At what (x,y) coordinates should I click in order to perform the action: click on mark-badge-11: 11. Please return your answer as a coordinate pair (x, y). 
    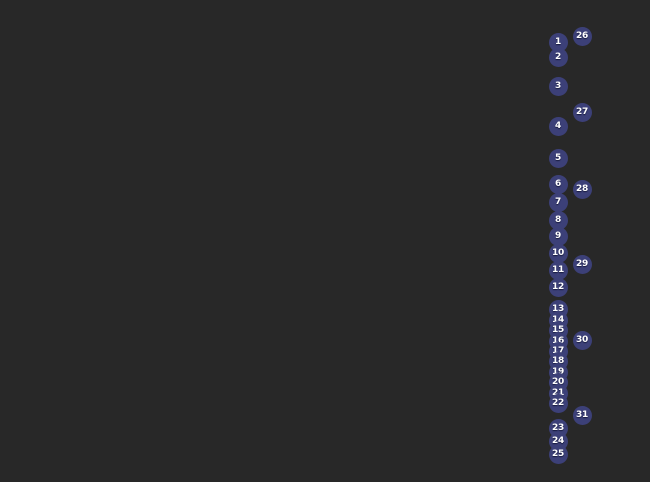
    Looking at the image, I should click on (558, 270).